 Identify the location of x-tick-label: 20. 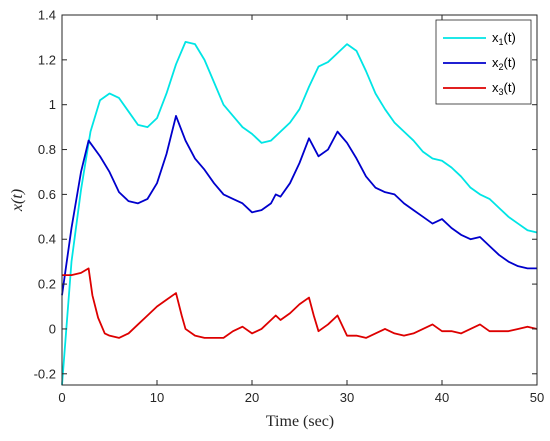
(252, 397).